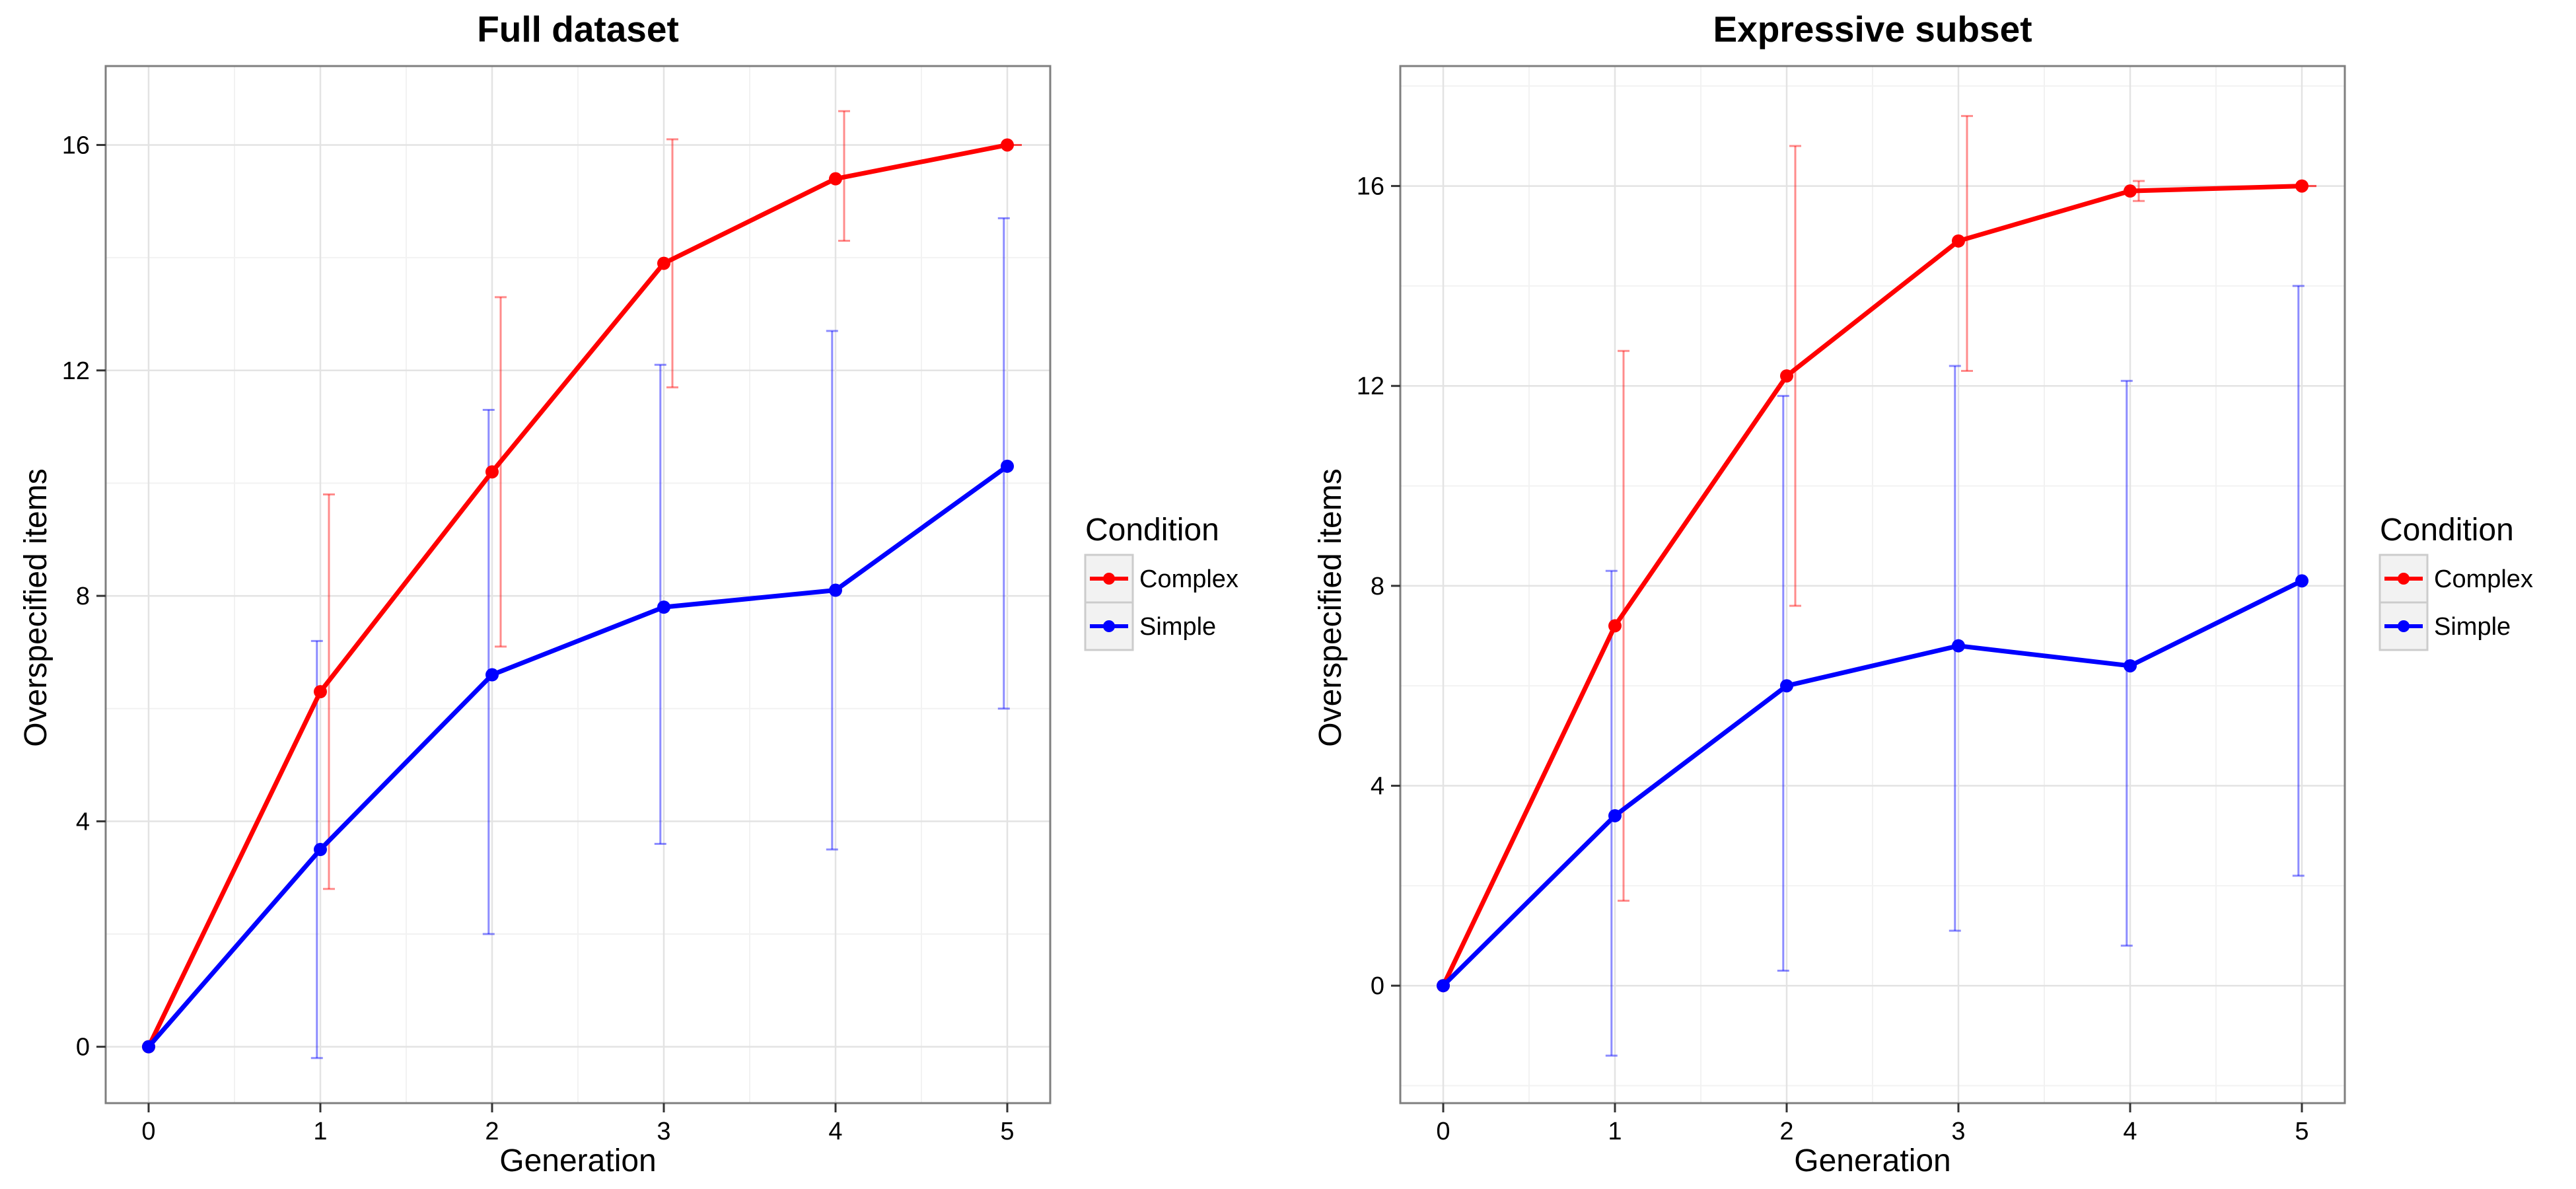 The height and width of the screenshot is (1189, 2576). I want to click on chart-title: Expressive subset, so click(1872, 30).